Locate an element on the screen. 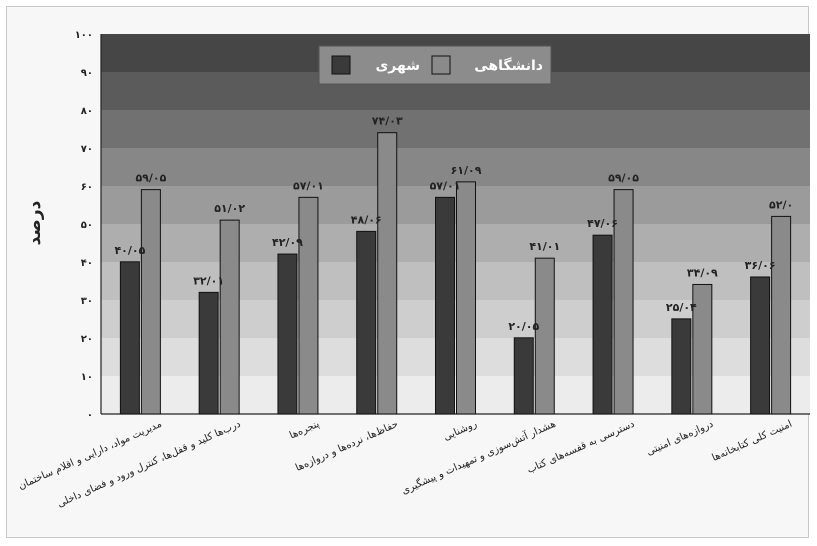 The width and height of the screenshot is (817, 546). y-tick-label: ۵۰ is located at coordinates (87, 225).